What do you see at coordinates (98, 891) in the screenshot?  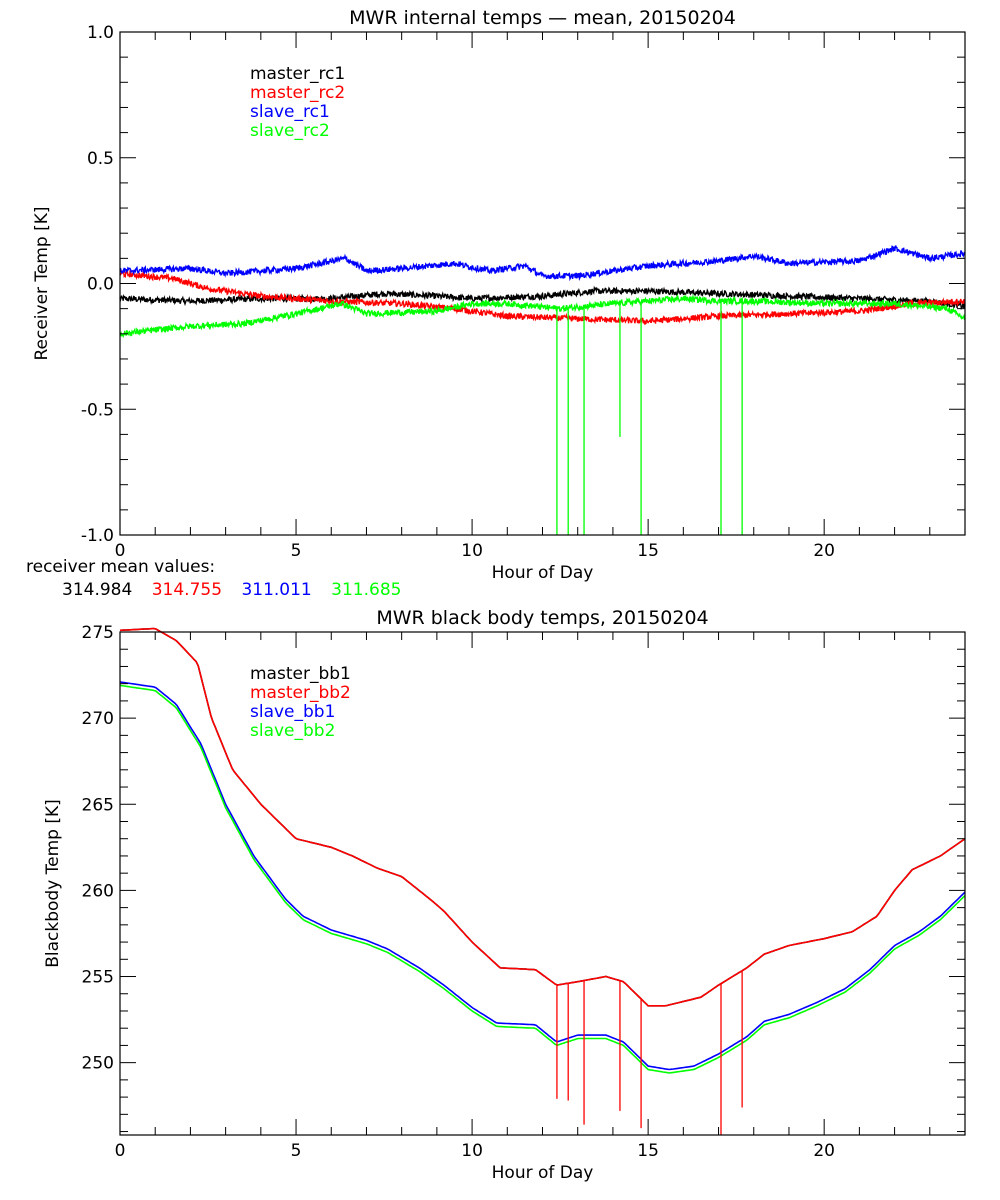 I see `y-tick-label: 260` at bounding box center [98, 891].